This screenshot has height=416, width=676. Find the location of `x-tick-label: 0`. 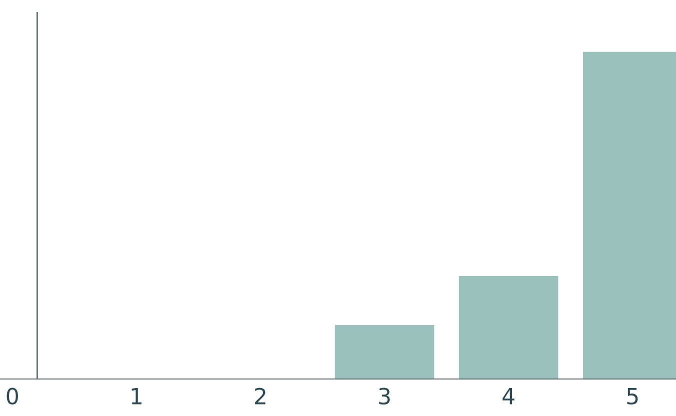

x-tick-label: 0 is located at coordinates (12, 396).